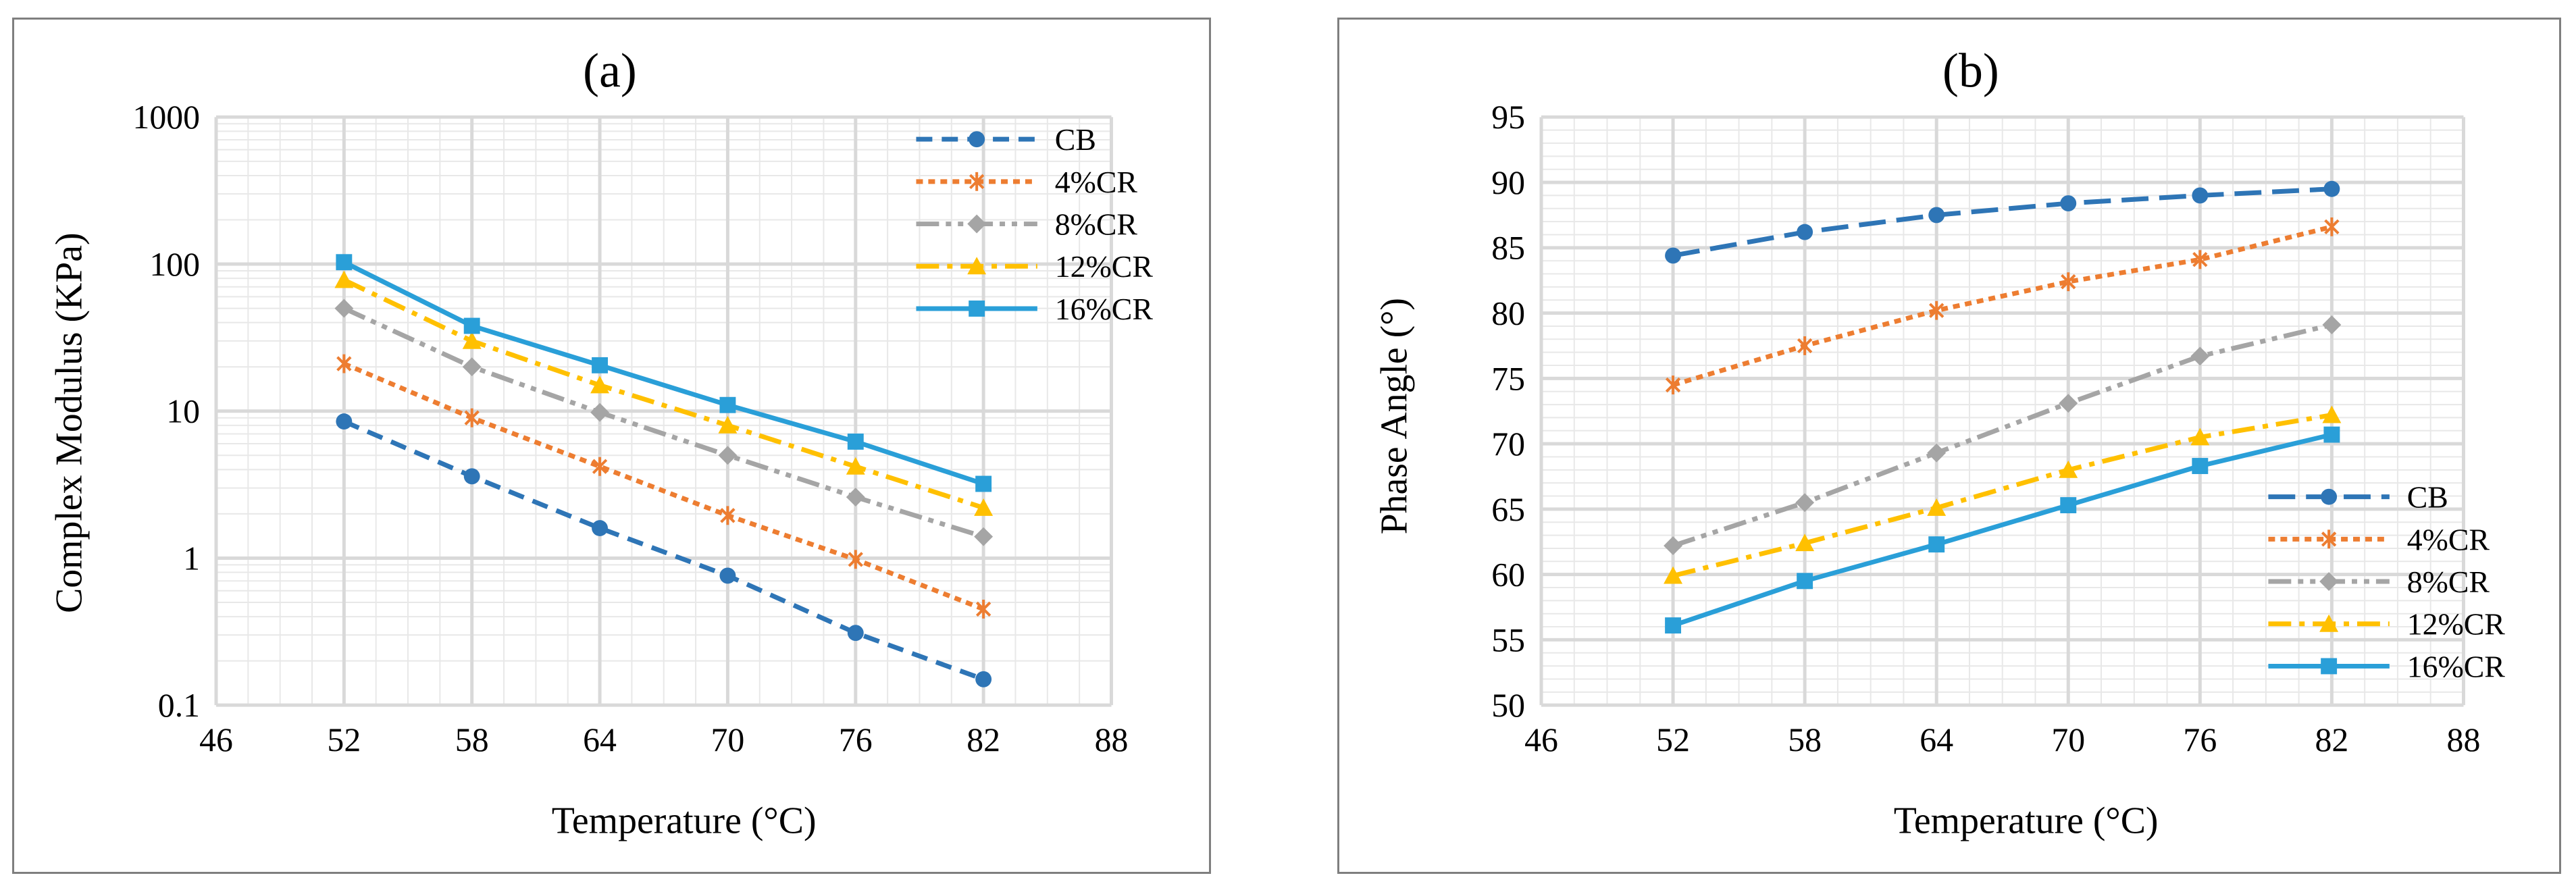  I want to click on chart-b-series-lines, so click(2002, 407).